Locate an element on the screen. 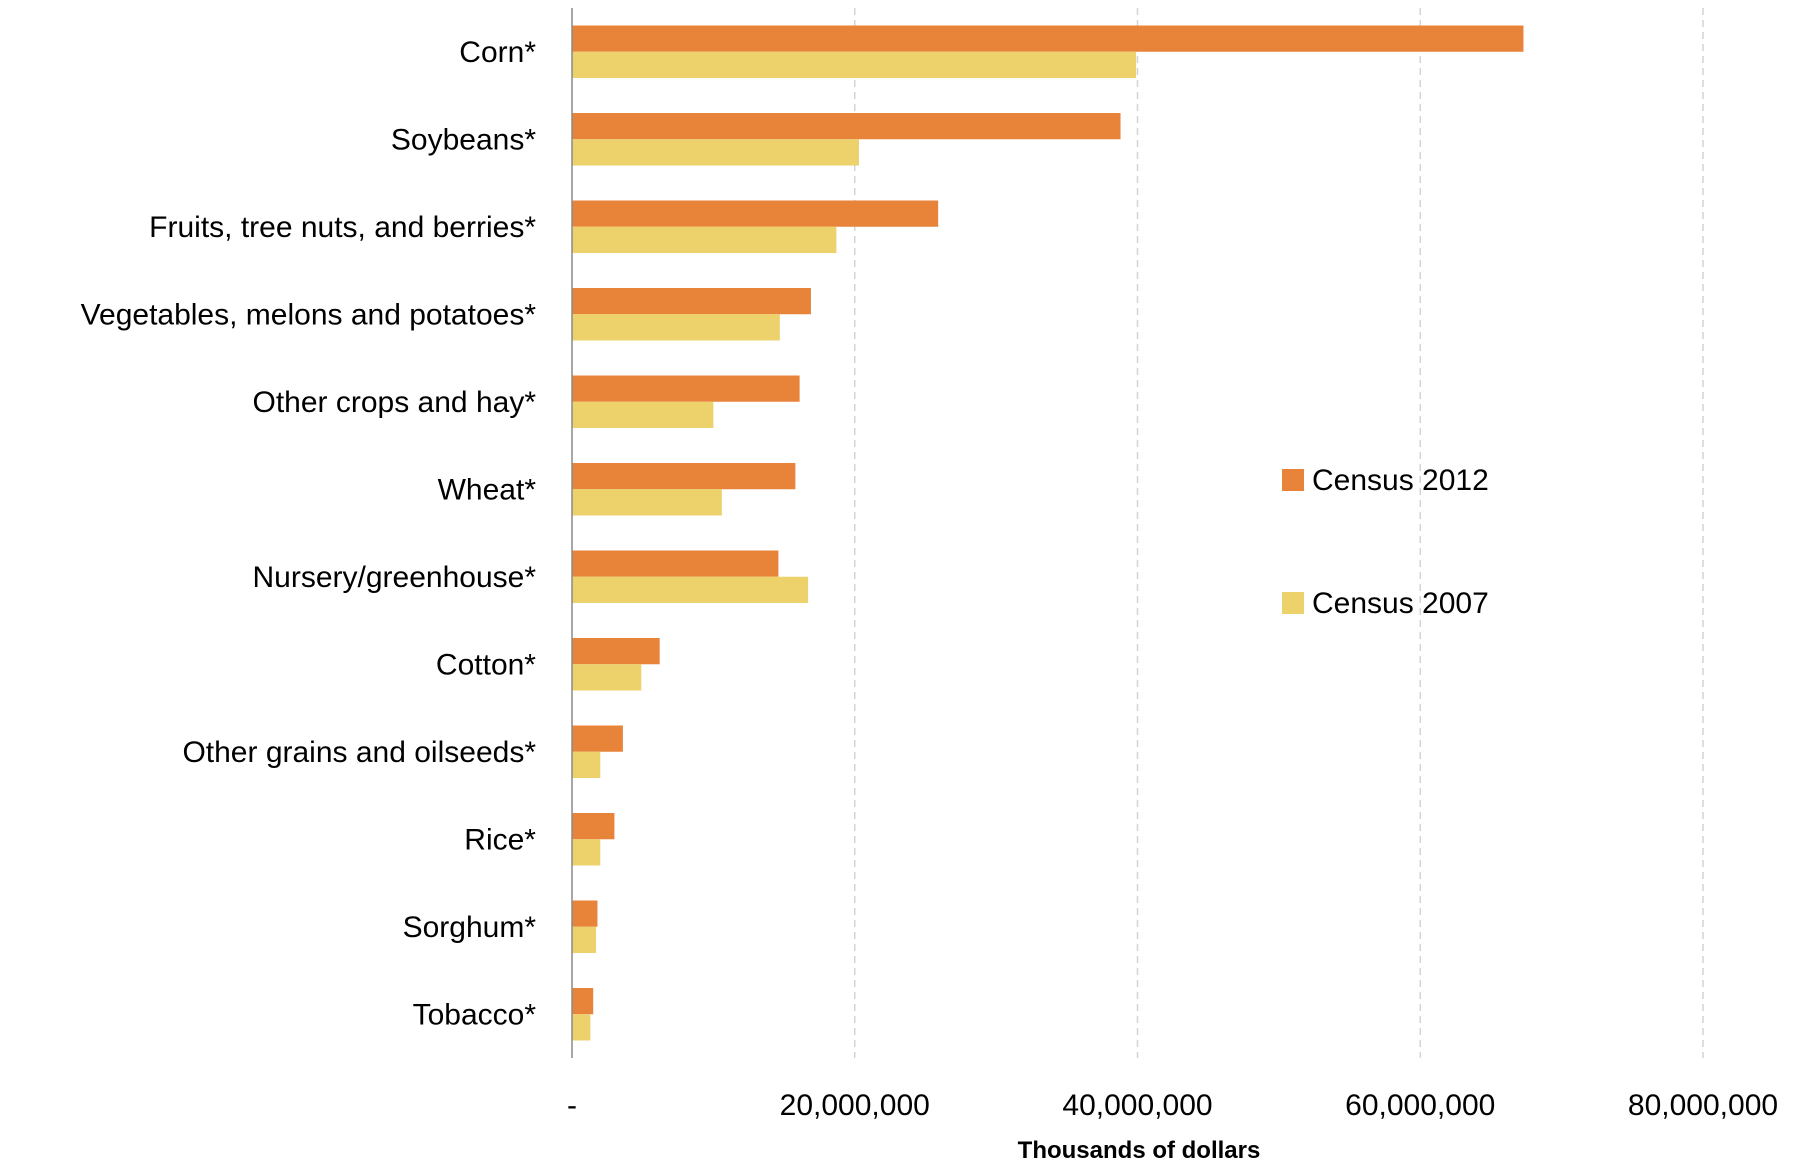  legend-label: Census 2007 is located at coordinates (1400, 603).